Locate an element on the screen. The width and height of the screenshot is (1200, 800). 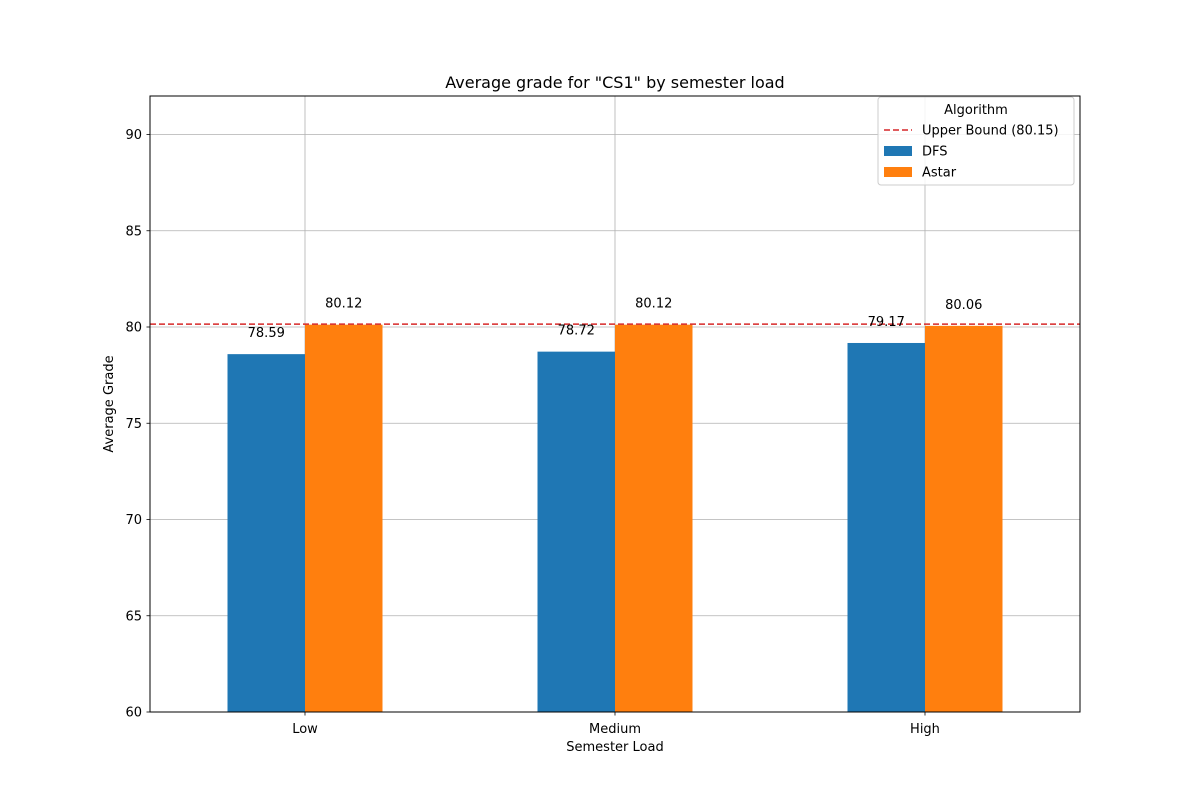
legend-box is located at coordinates (976, 141).